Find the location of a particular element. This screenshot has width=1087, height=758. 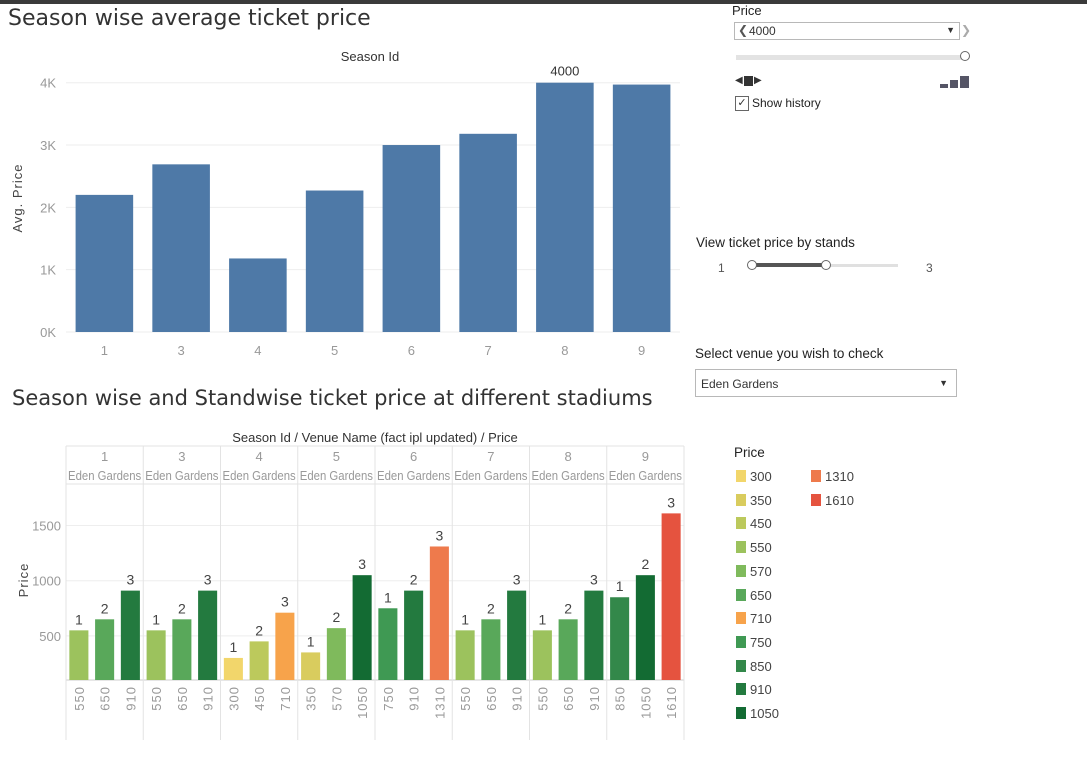

window-top-border is located at coordinates (543, 2).